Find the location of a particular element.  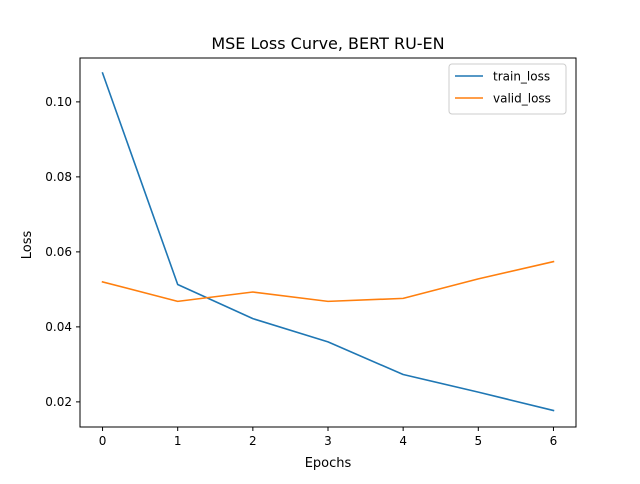

x-tick-label: 0 is located at coordinates (103, 441).